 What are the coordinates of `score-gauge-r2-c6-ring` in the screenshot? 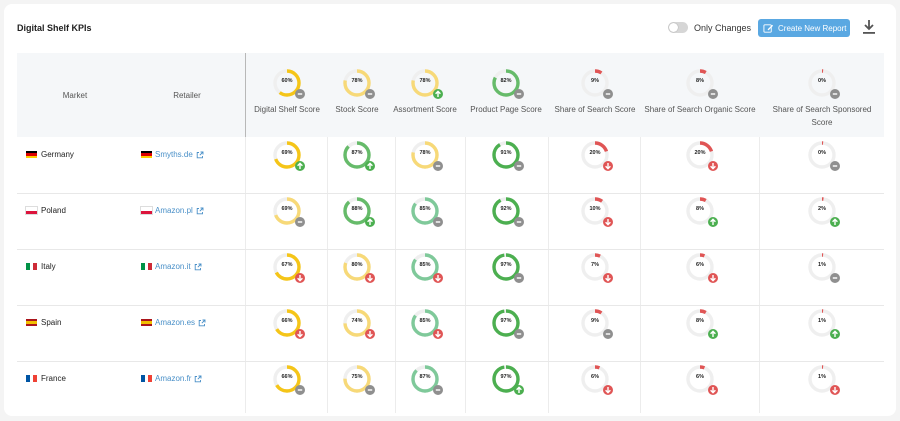 It's located at (822, 267).